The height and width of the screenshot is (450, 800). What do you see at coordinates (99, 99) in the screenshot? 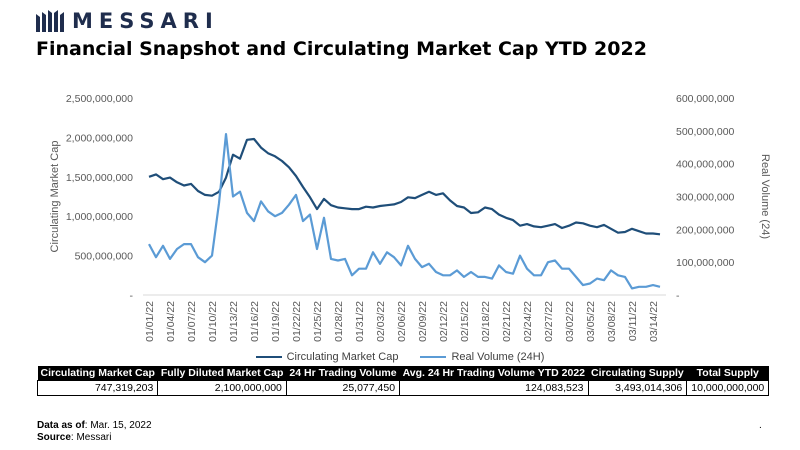
I see `left-tick-label: 2,500,000,000` at bounding box center [99, 99].